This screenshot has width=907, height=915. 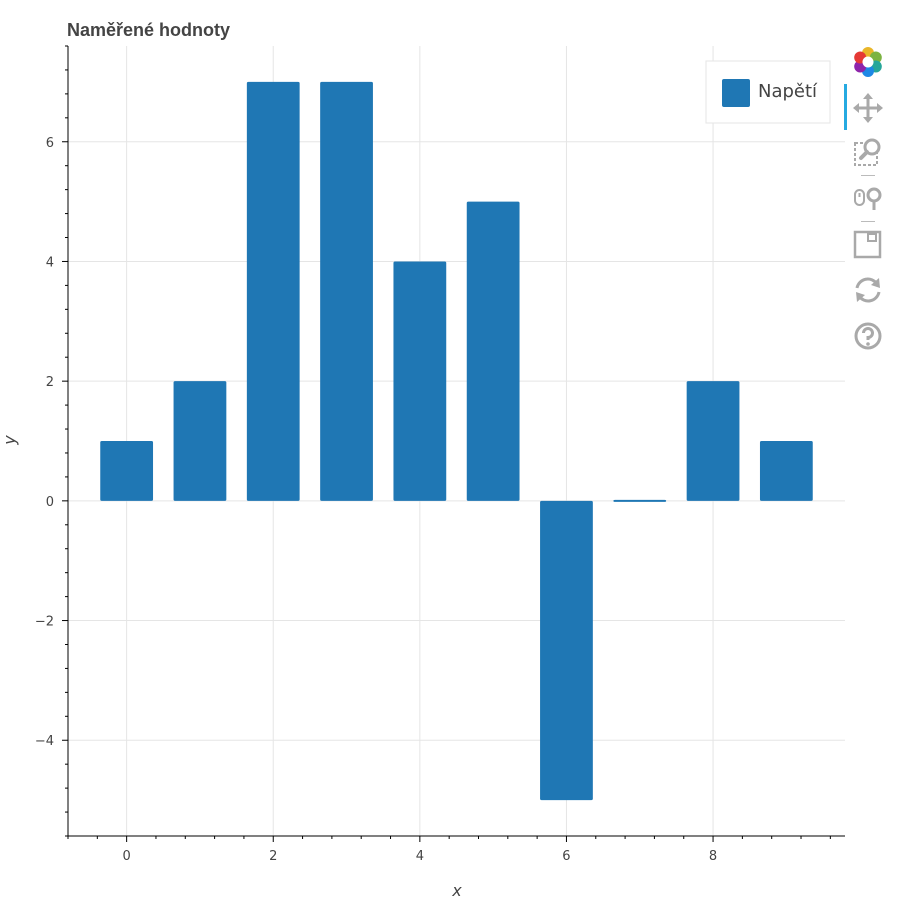 I want to click on active-tool-indicator, so click(x=845, y=107).